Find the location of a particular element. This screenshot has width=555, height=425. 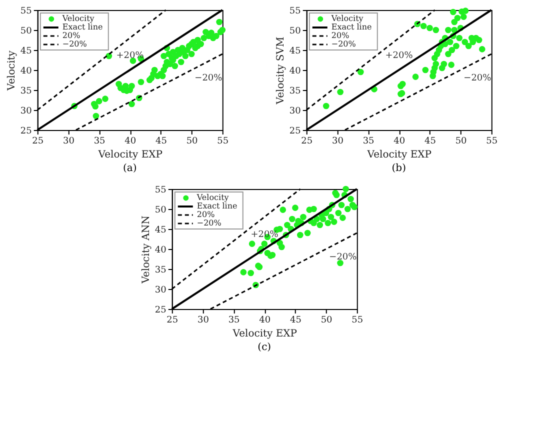

x-tick-label: 45 is located at coordinates (430, 141).